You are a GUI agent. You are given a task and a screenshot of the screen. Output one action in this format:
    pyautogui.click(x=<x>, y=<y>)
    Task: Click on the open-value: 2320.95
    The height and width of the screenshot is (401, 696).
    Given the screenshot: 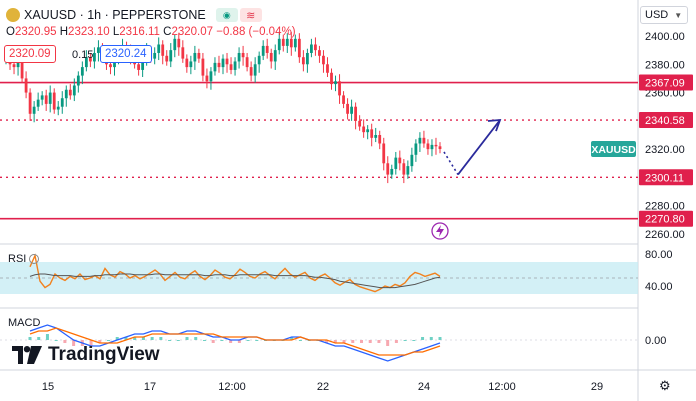 What is the action you would take?
    pyautogui.click(x=35, y=32)
    